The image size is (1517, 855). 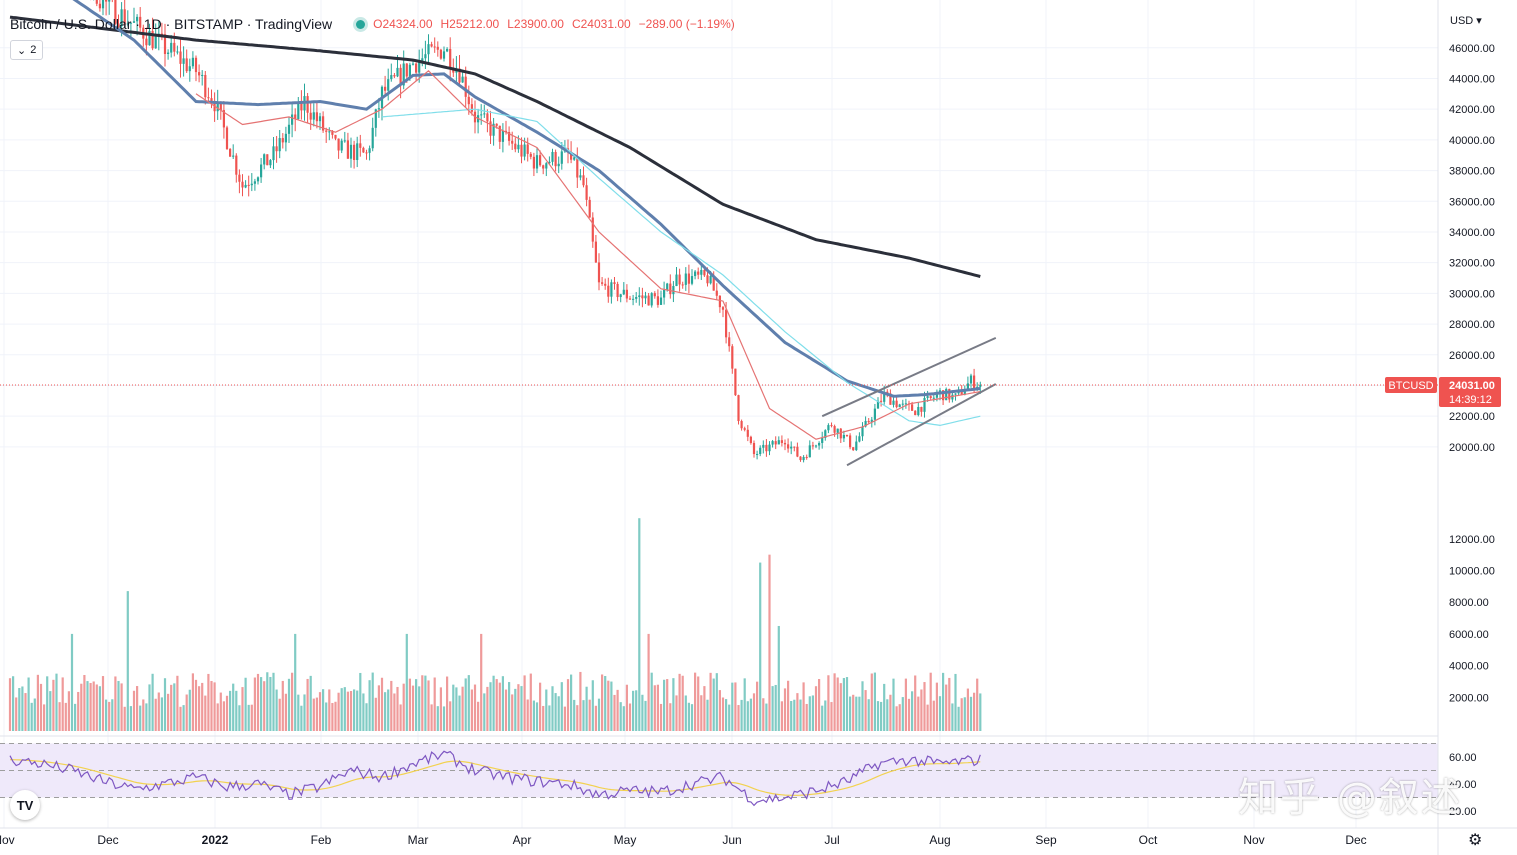 I want to click on gear-icon: ⚙, so click(x=1475, y=840).